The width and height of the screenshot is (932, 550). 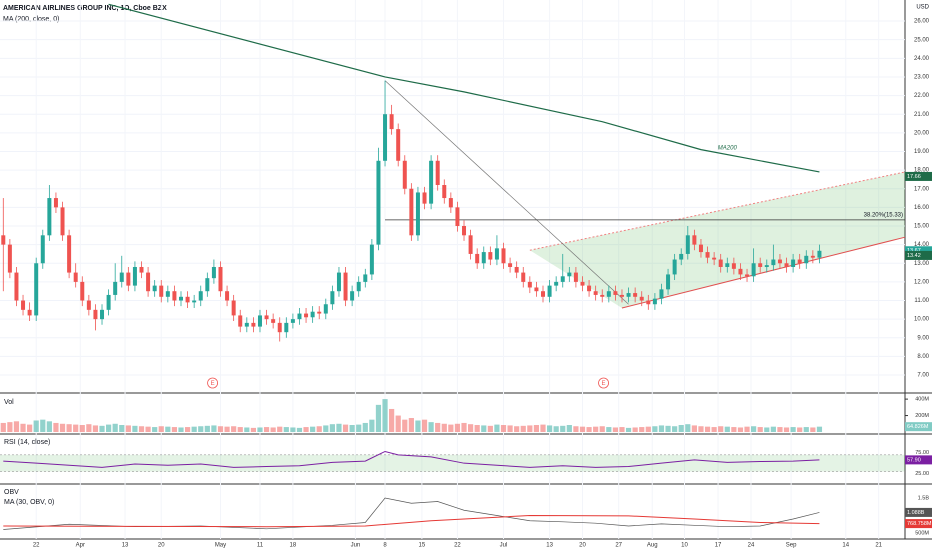 What do you see at coordinates (220, 546) in the screenshot?
I see `x-tick-label: May` at bounding box center [220, 546].